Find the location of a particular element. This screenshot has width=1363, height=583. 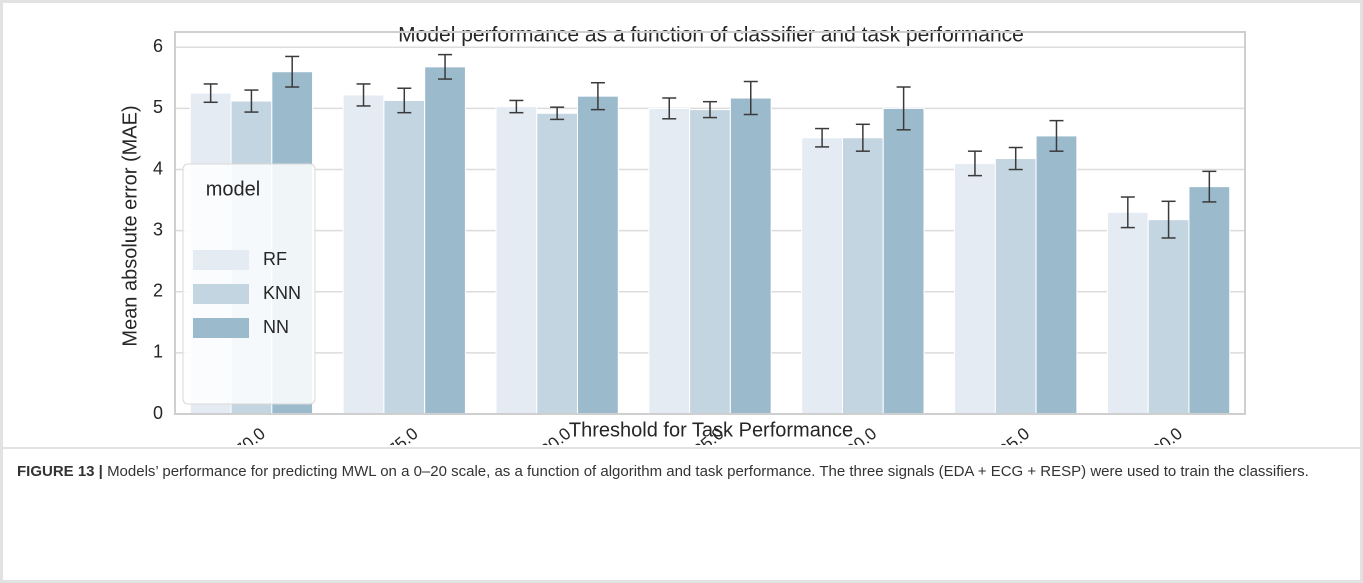

y-axis-label: Mean absolute error (MAE) is located at coordinates (130, 225).